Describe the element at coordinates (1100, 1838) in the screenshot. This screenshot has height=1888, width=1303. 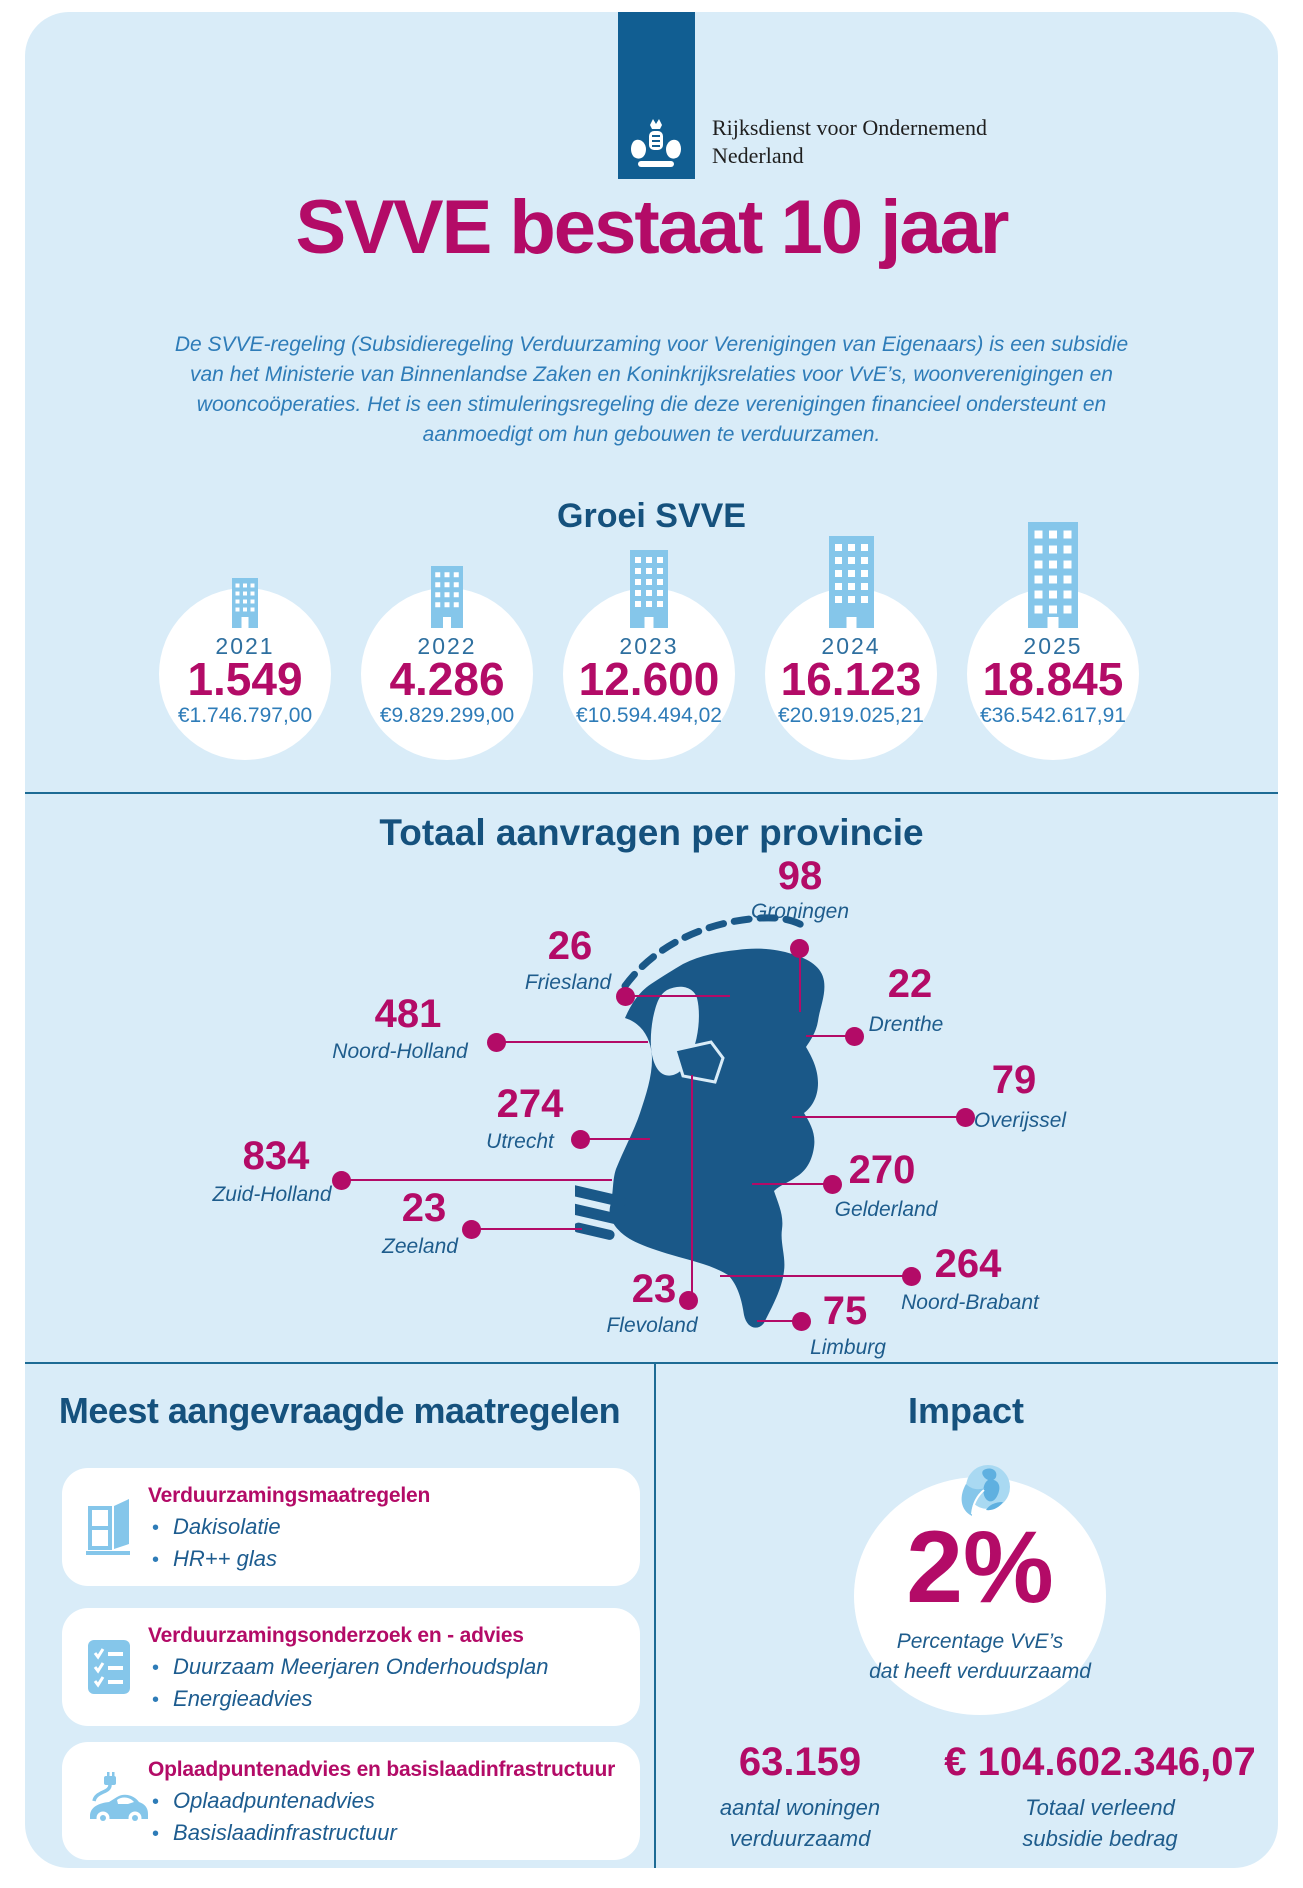
I see `impact-stat-caption: subsidie bedrag` at that location.